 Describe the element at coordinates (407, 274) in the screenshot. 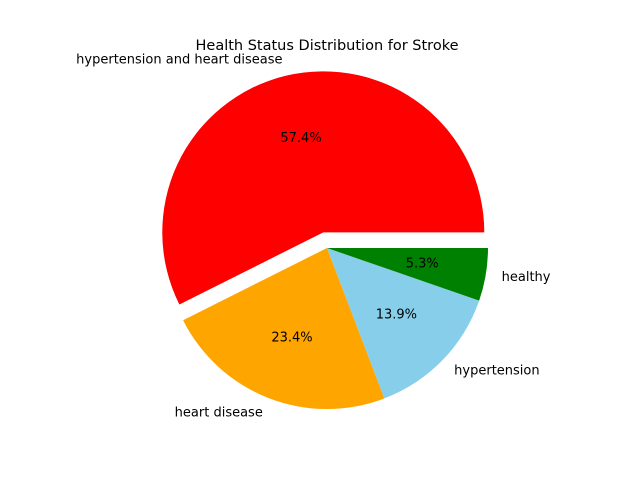

I see `pie-slice-healthy` at that location.